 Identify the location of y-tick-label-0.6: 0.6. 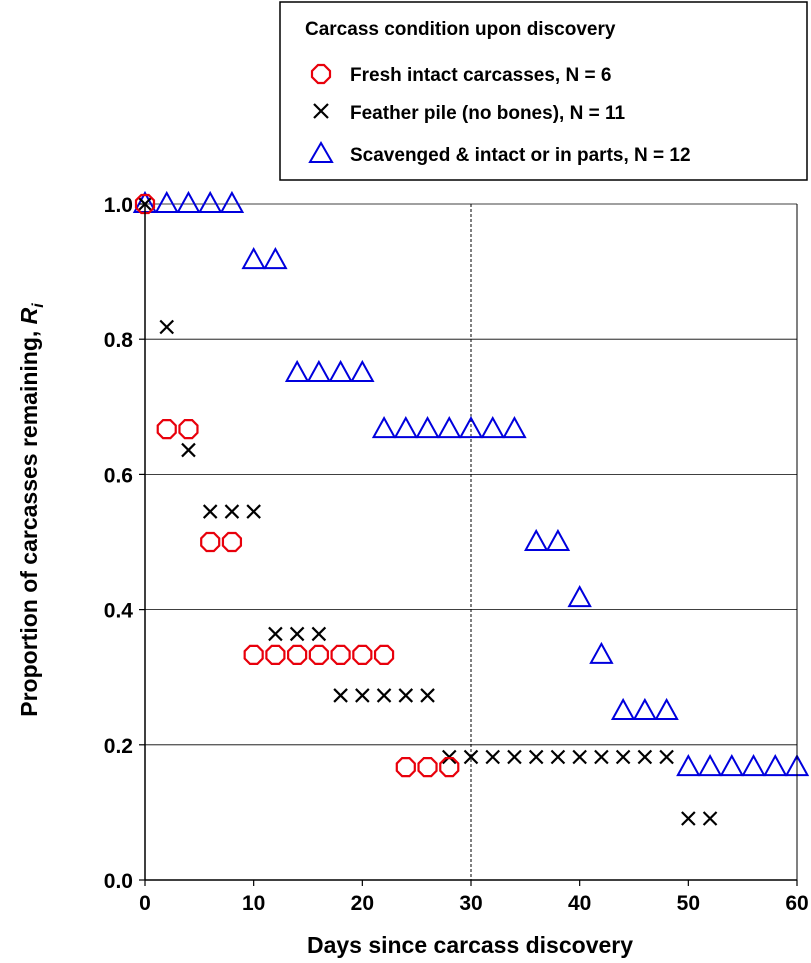
(118, 475).